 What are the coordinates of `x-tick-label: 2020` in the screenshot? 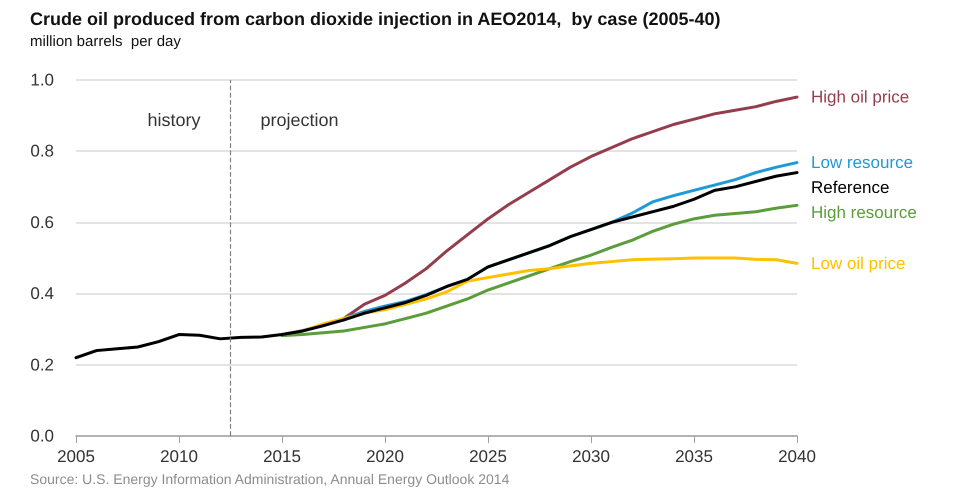 It's located at (385, 456).